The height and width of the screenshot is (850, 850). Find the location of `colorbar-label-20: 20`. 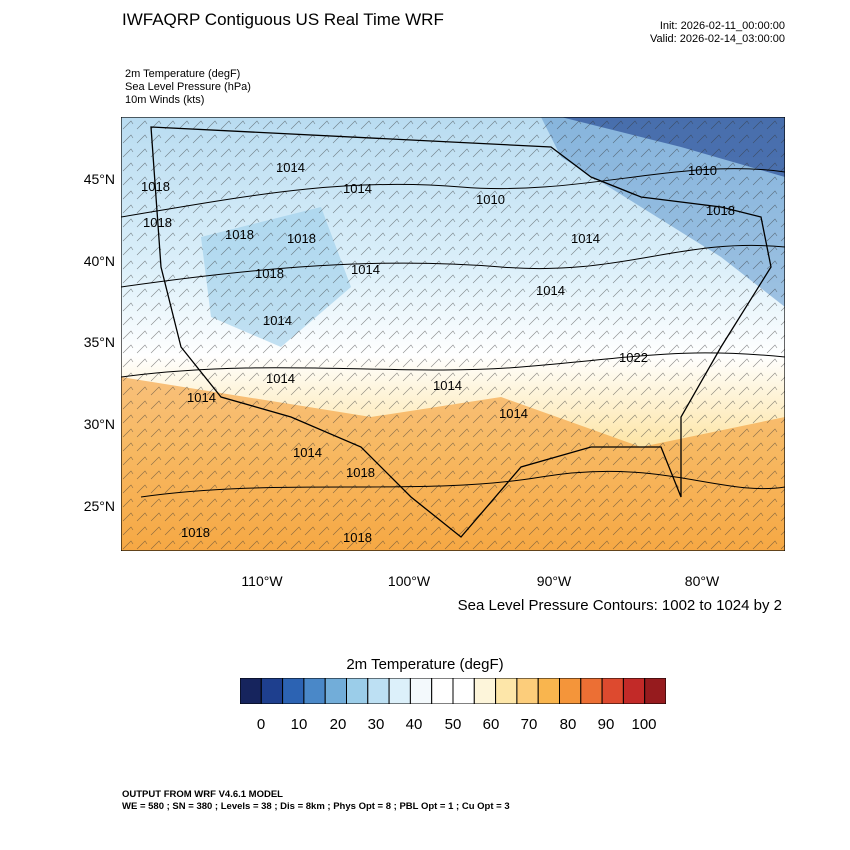

colorbar-label-20: 20 is located at coordinates (338, 724).